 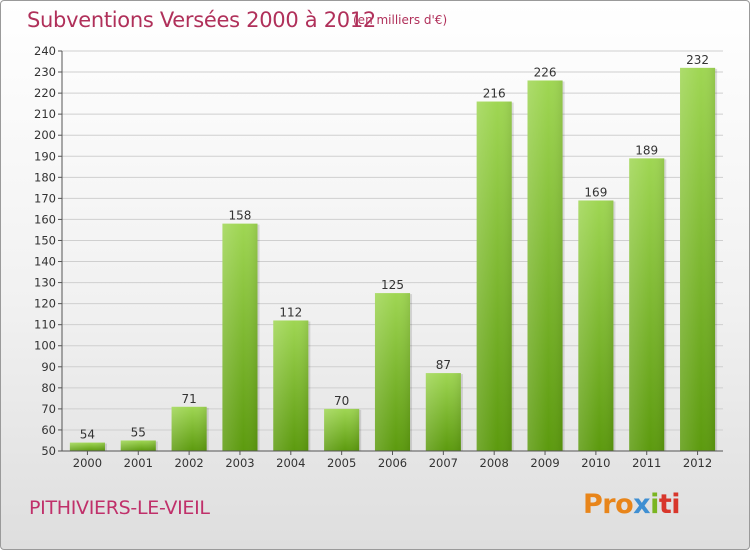 I want to click on commune-name: PITHIVIERS-LE-VIEIL, so click(x=119, y=508).